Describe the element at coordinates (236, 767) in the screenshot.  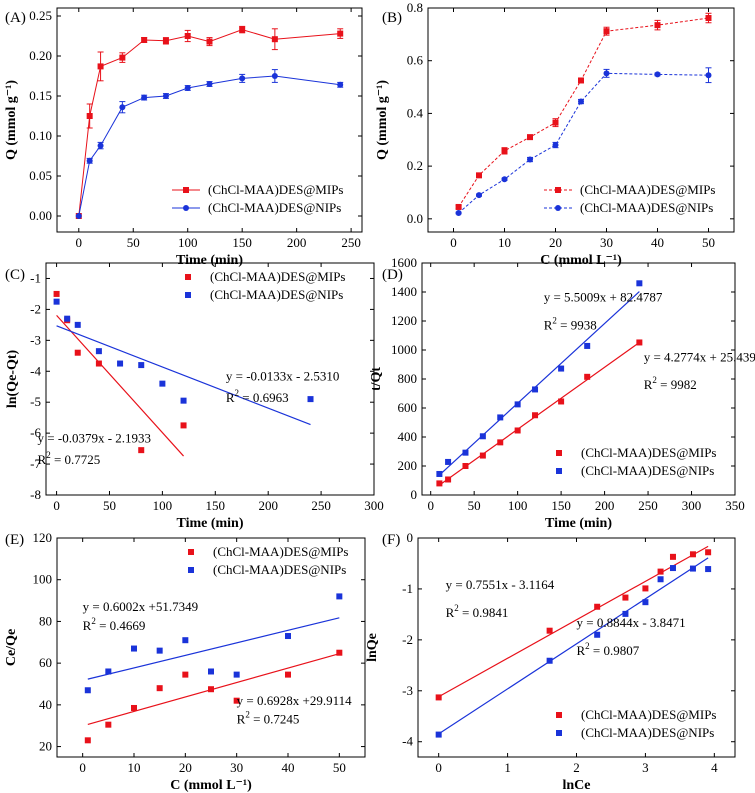
I see `x-tick-label: 30` at that location.